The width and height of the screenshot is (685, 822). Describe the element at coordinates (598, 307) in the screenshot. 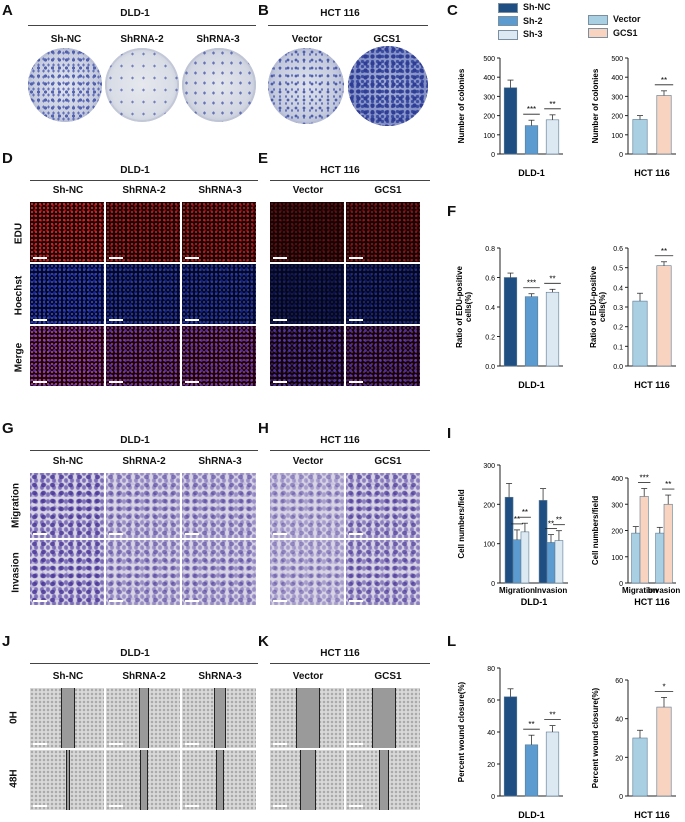

I see `y-axis-label: Ratio of EDU-positivecells(%)` at that location.